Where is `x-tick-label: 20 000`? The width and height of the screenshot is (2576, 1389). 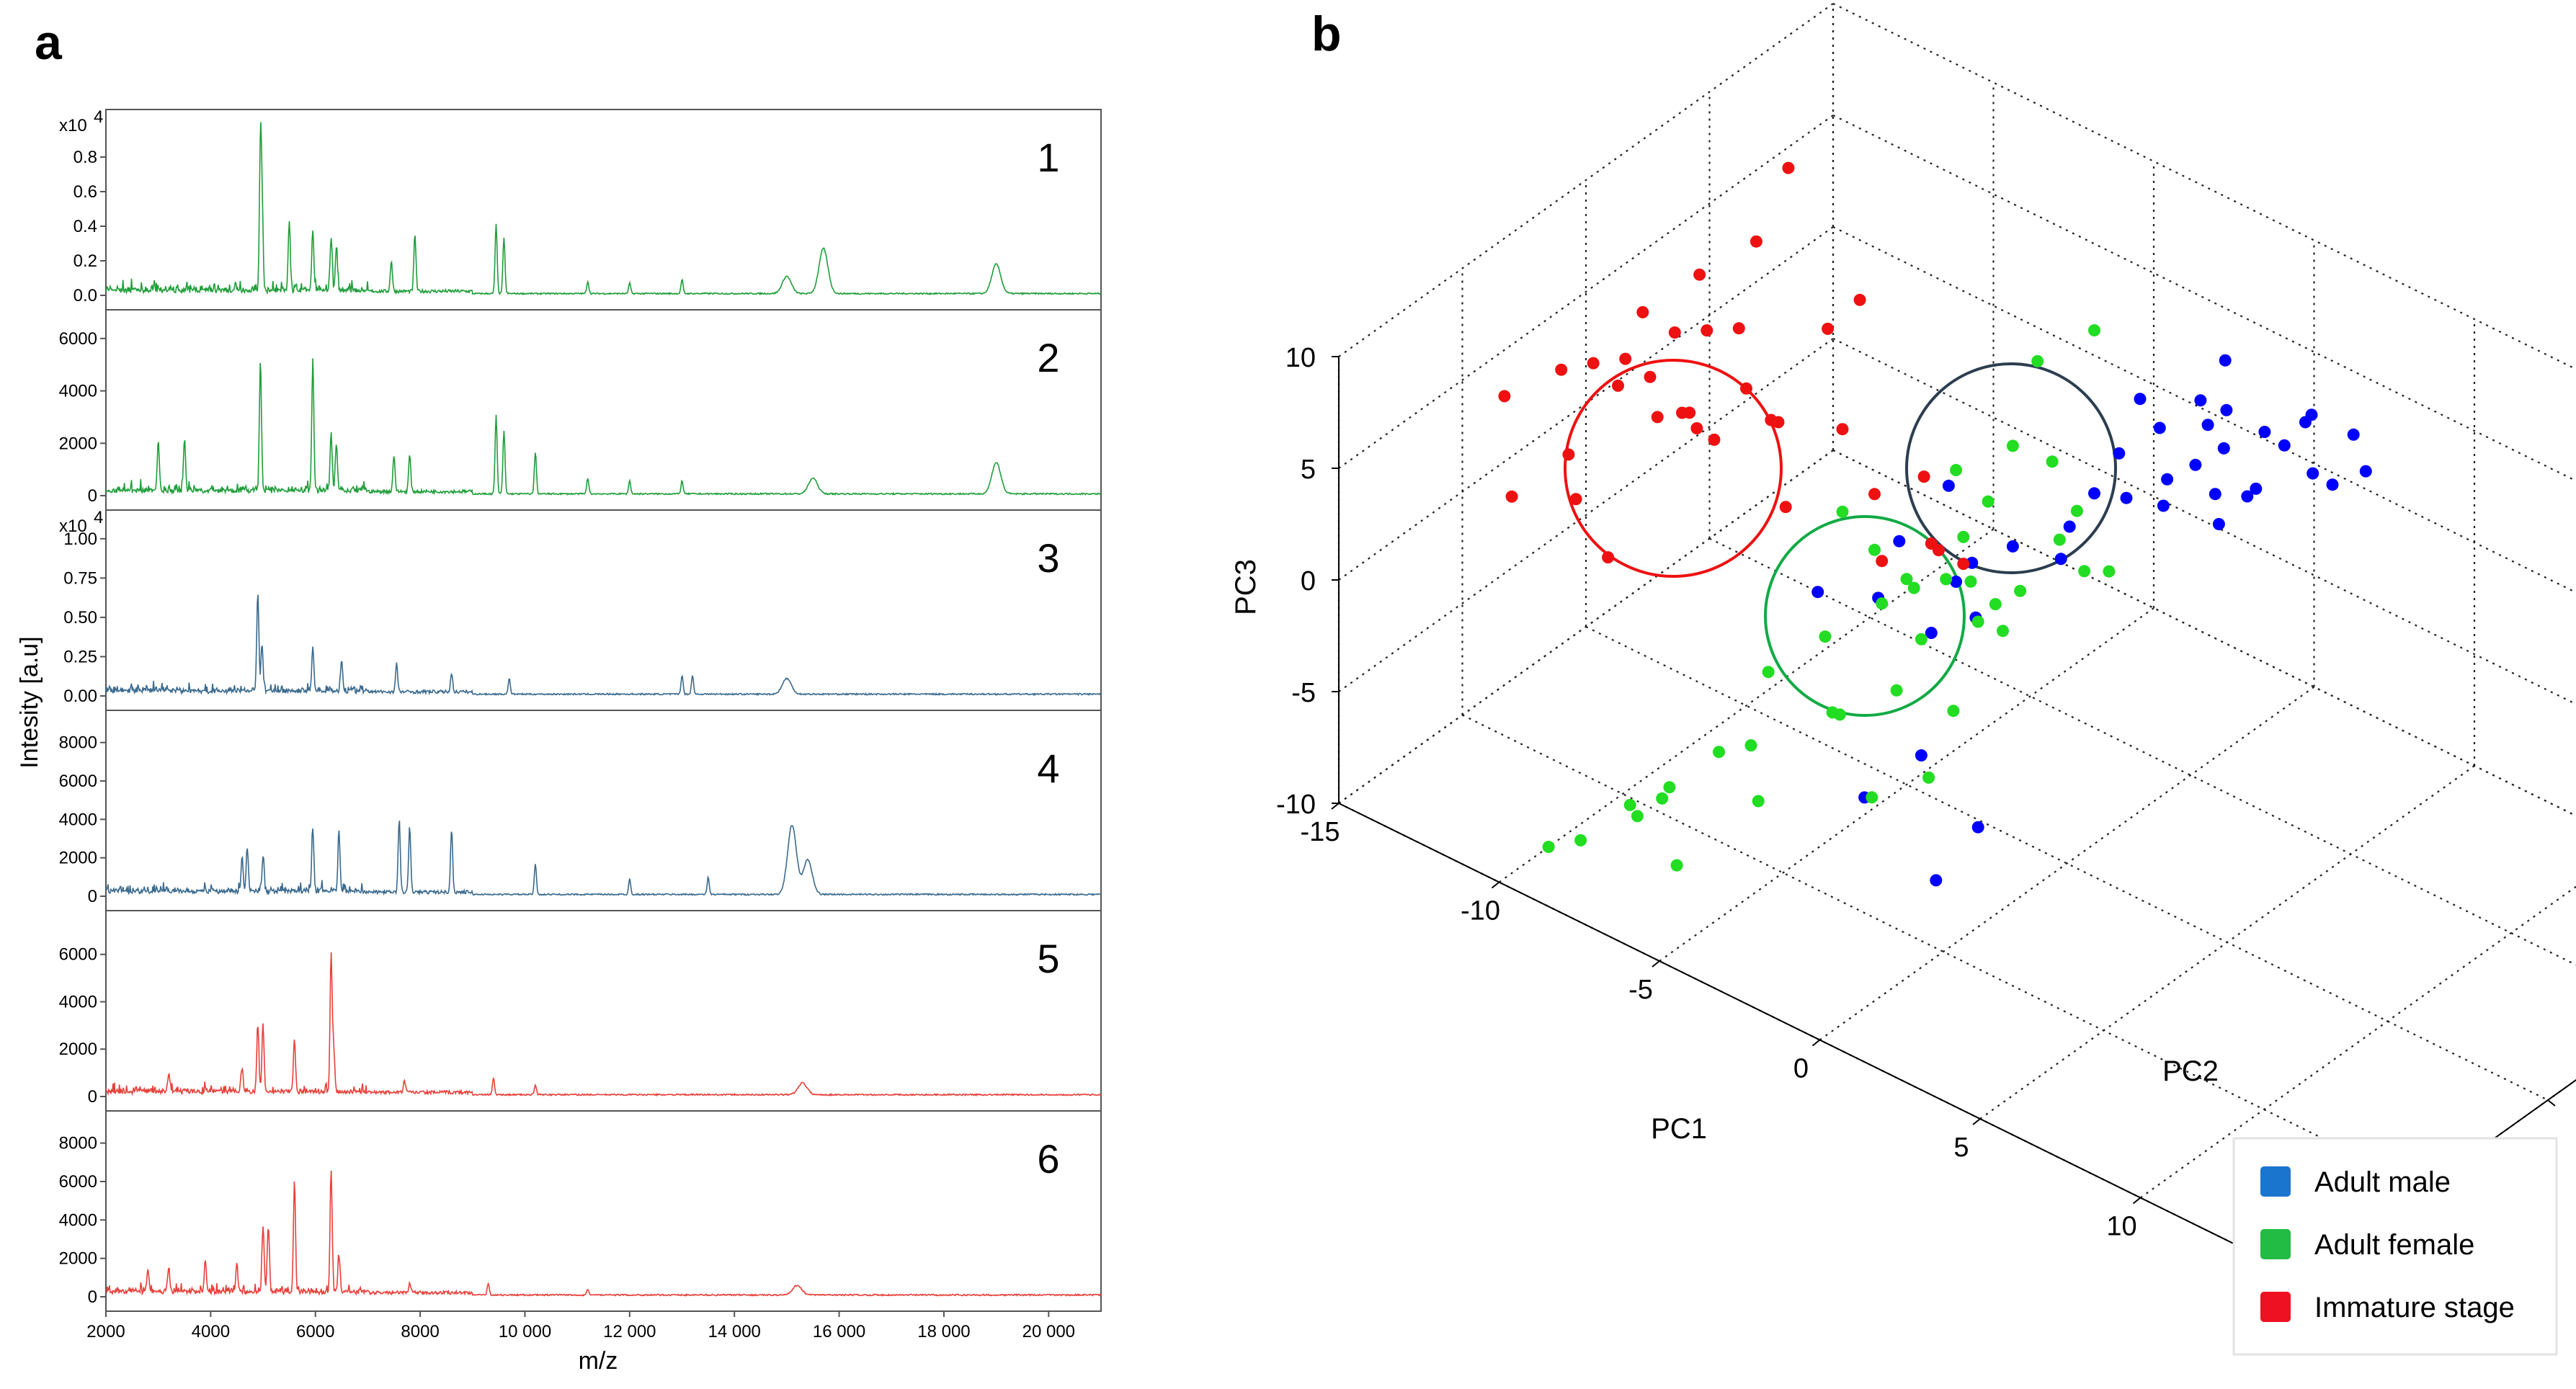 x-tick-label: 20 000 is located at coordinates (1048, 1331).